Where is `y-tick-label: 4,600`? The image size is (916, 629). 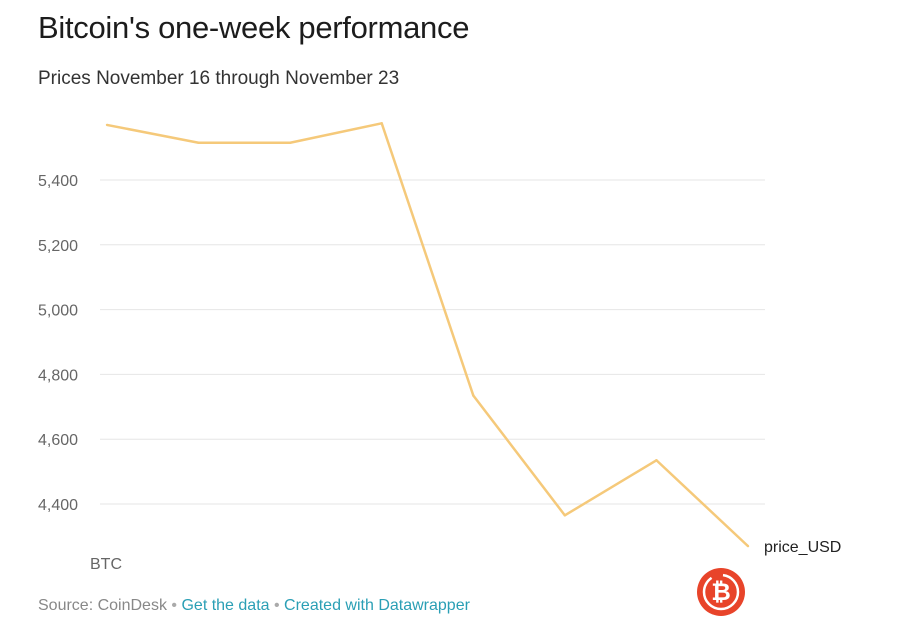 y-tick-label: 4,600 is located at coordinates (58, 440).